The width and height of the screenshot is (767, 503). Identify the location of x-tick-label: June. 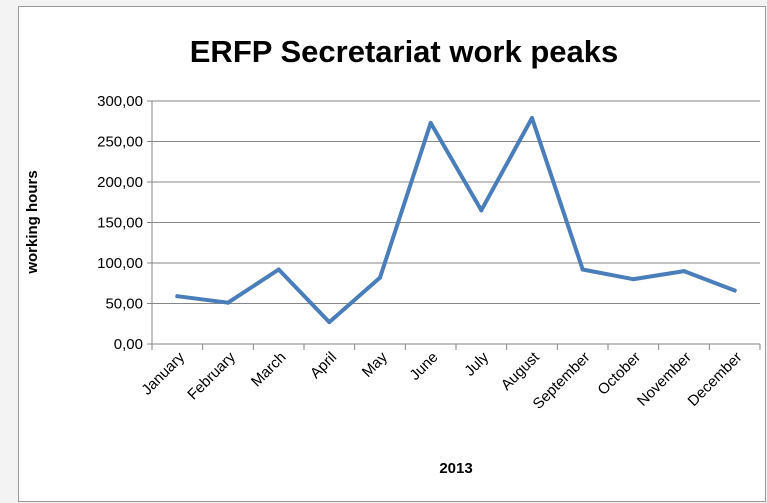
(423, 366).